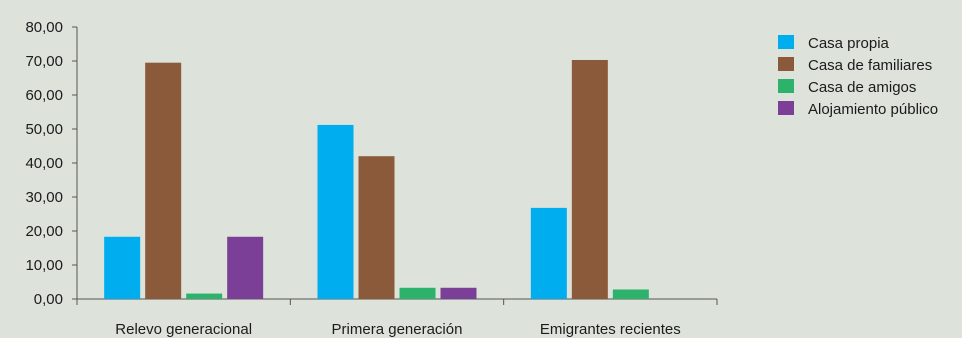 The width and height of the screenshot is (962, 338). I want to click on y-tick-label: 0,00, so click(48, 299).